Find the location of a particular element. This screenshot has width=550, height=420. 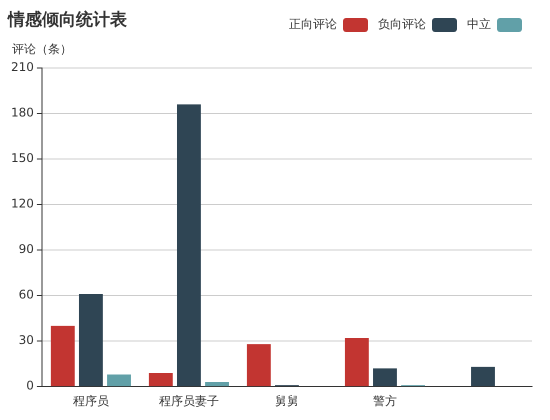

x-tick-label: 程序员 is located at coordinates (90, 401).